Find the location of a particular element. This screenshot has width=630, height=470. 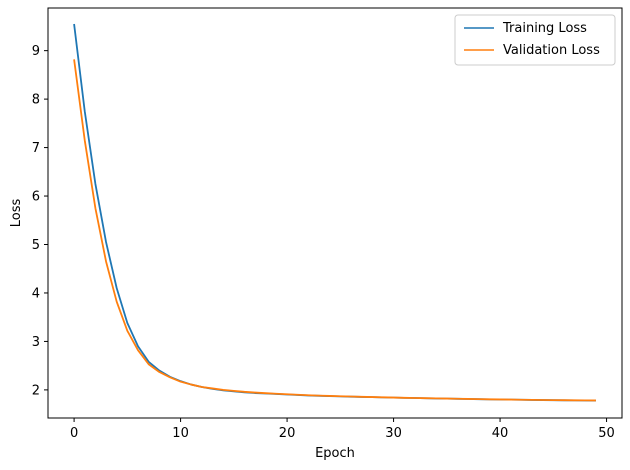

y-tick-label: 6 is located at coordinates (36, 197).